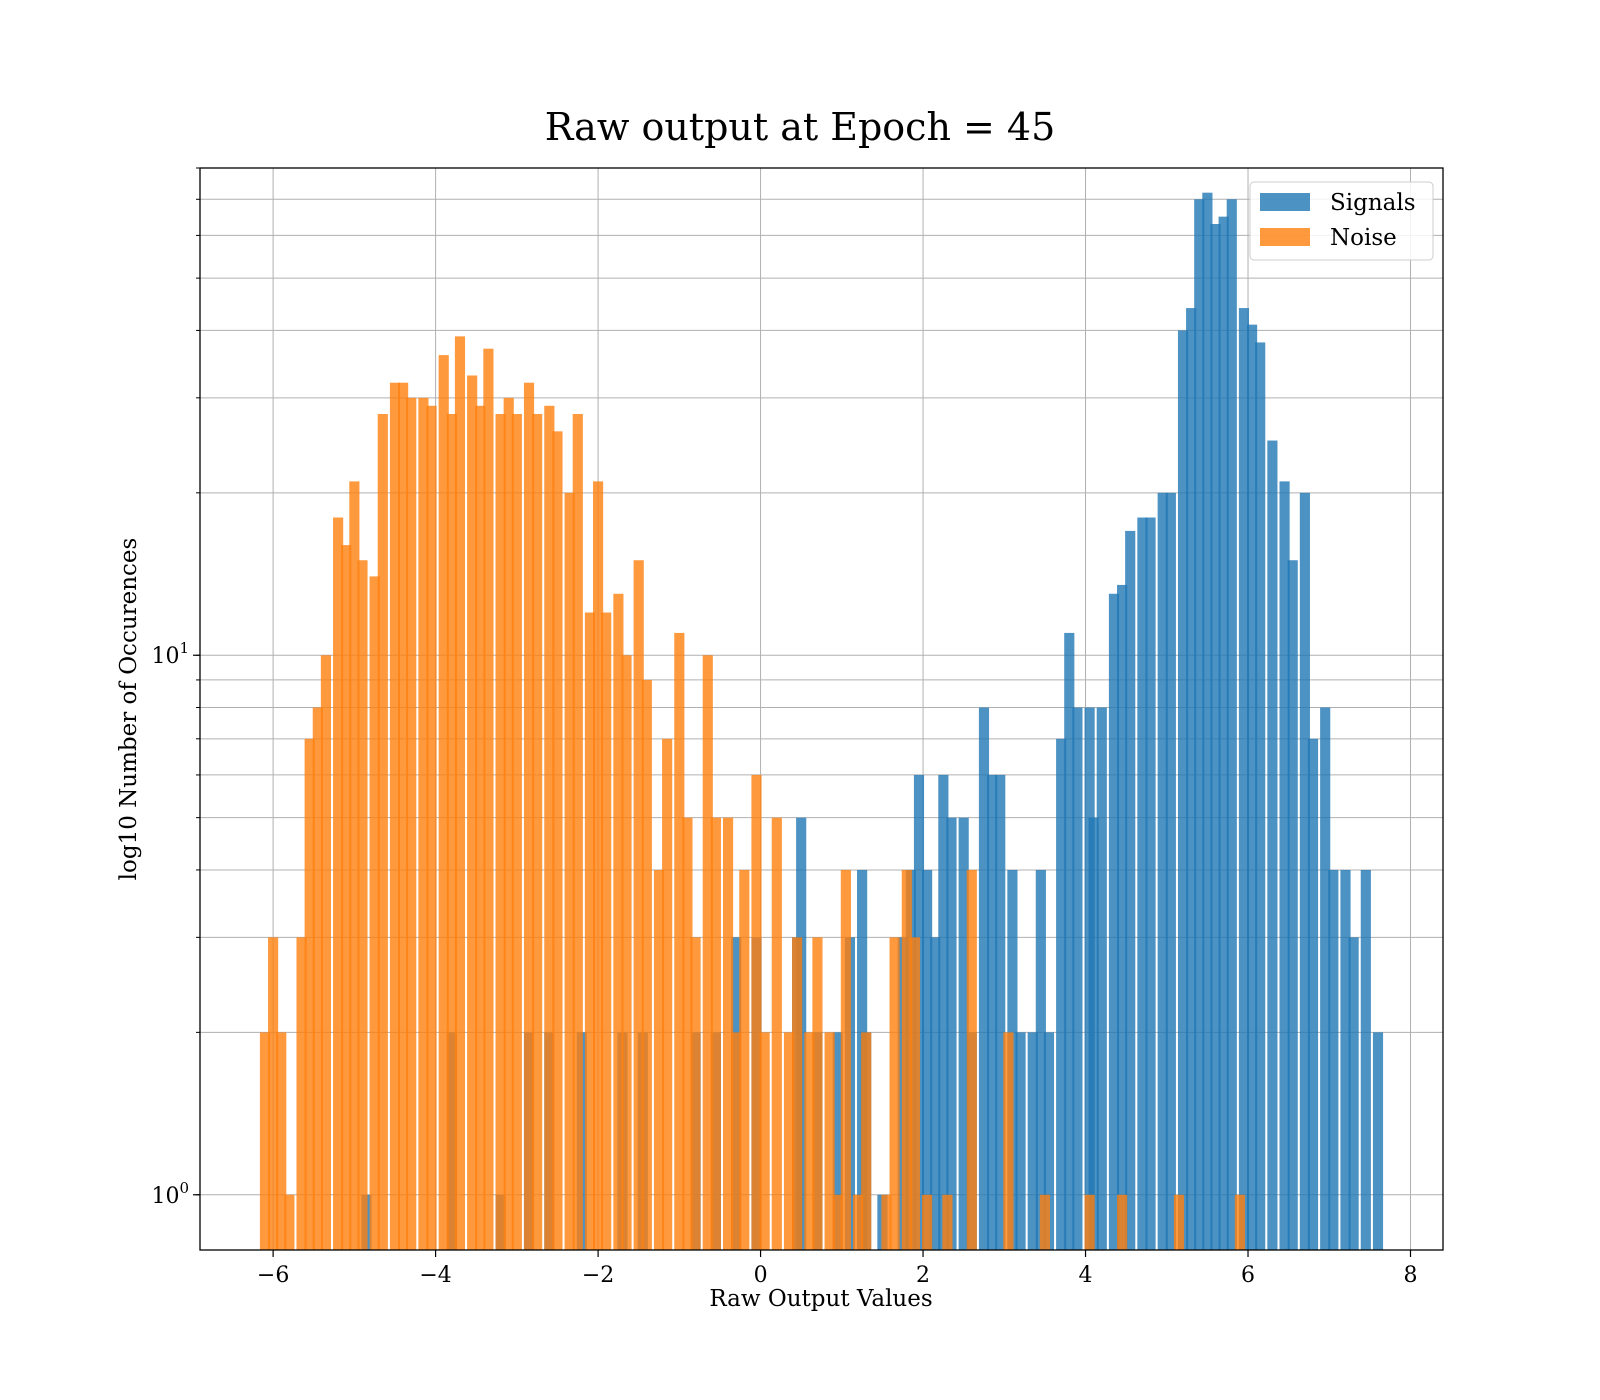 Image resolution: width=1600 pixels, height=1400 pixels. I want to click on y-axis-label: log10 Number of Occurences, so click(129, 709).